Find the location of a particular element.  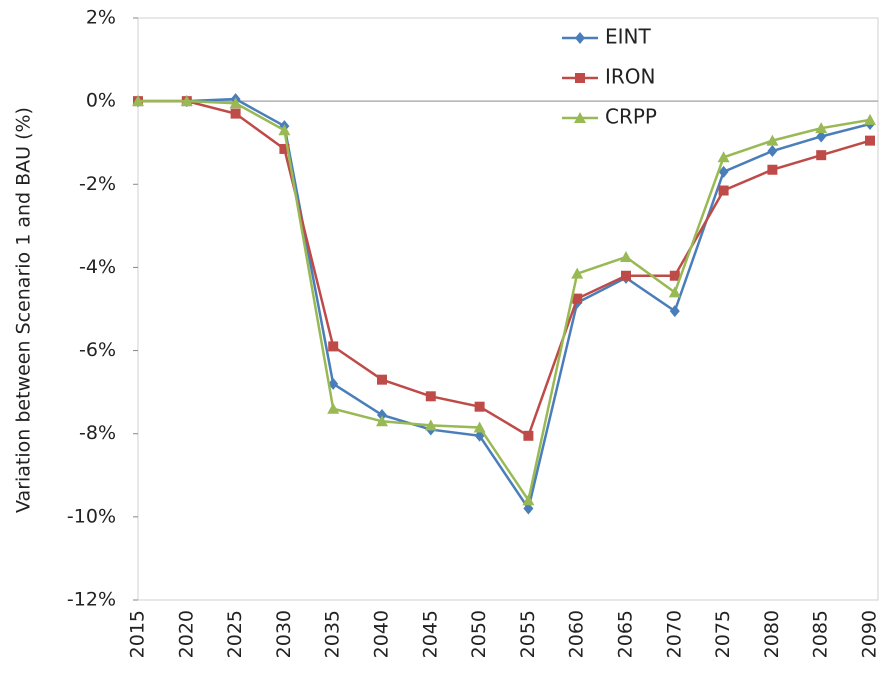

x-tick-label: 2050 is located at coordinates (479, 634).